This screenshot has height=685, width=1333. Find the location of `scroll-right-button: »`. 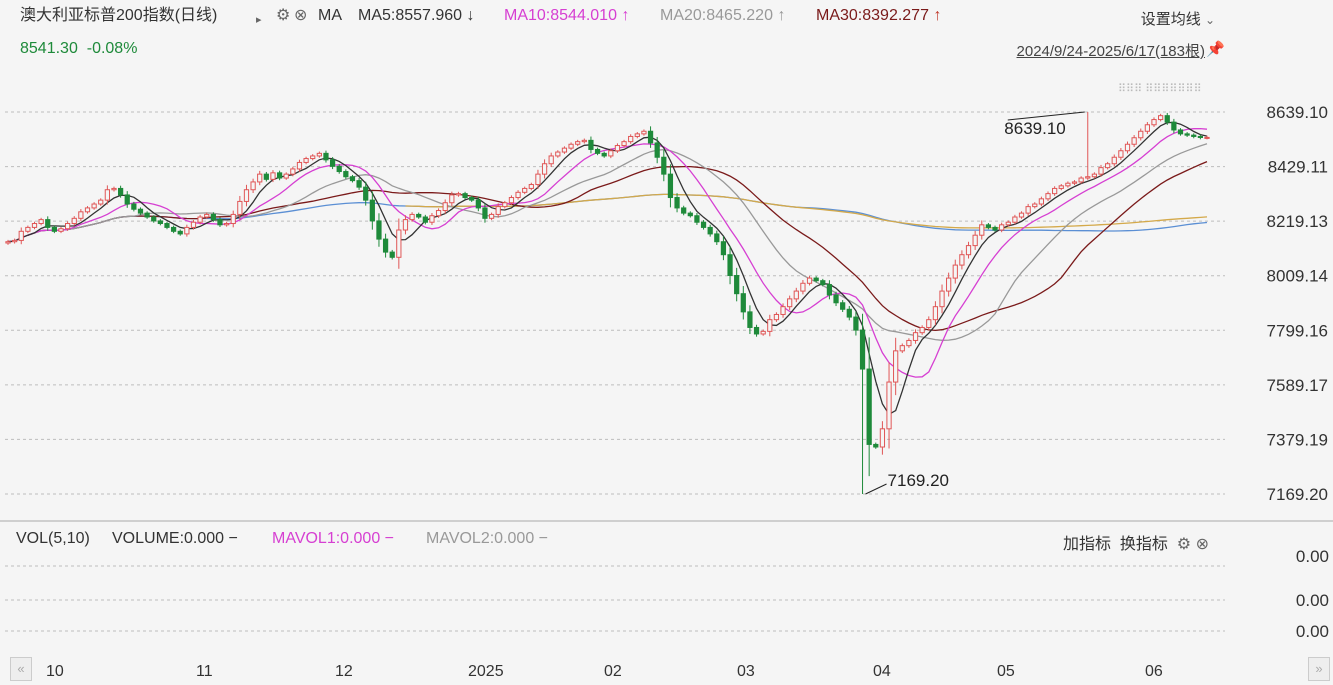

scroll-right-button: » is located at coordinates (1319, 669).